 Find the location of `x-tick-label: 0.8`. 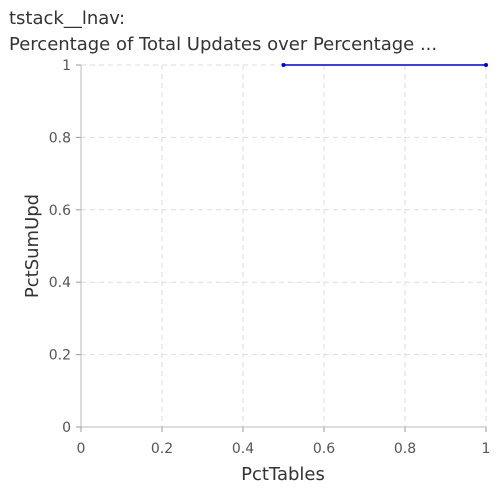

x-tick-label: 0.8 is located at coordinates (405, 449).